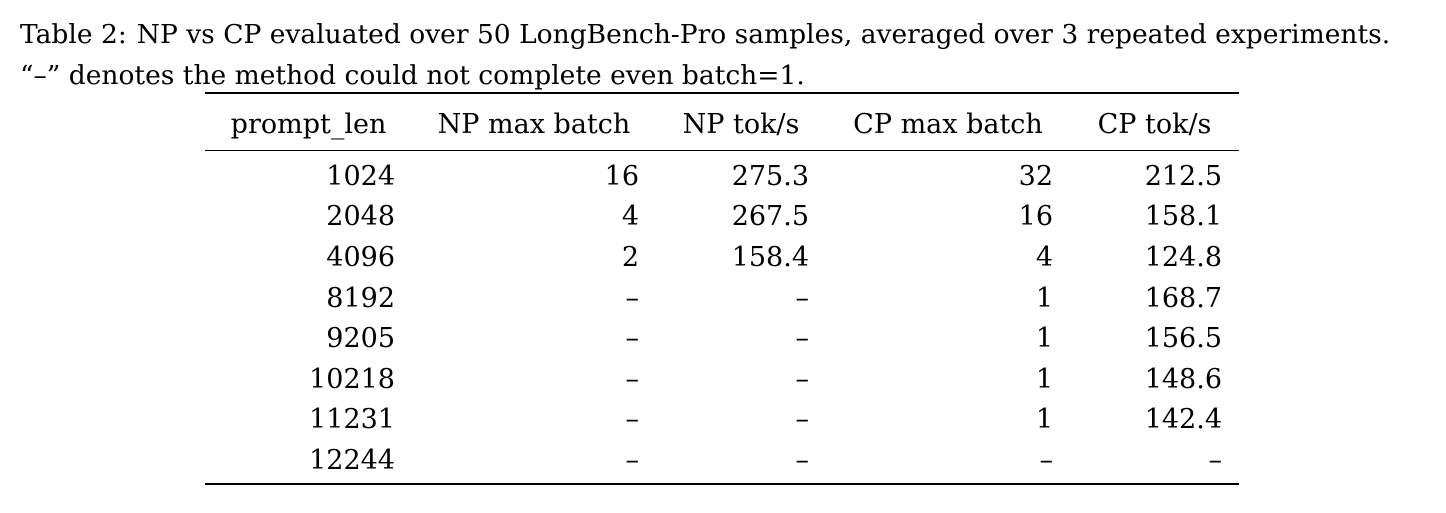 The width and height of the screenshot is (1446, 513). Describe the element at coordinates (534, 124) in the screenshot. I see `column-header-np-max-batch: NP max batch` at that location.